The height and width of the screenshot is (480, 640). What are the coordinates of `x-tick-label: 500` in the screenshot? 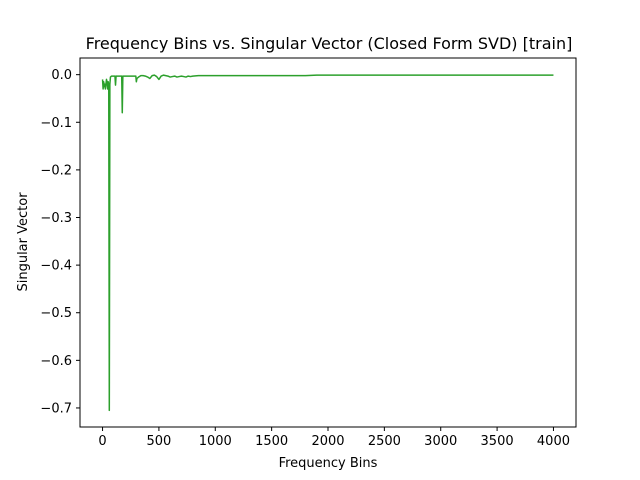 It's located at (158, 441).